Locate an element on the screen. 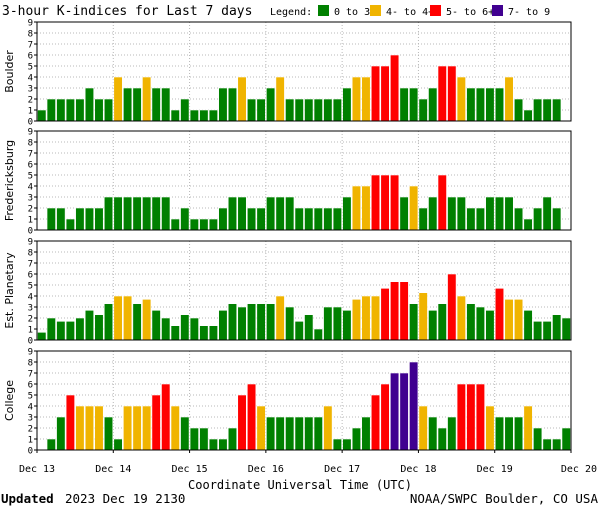 The width and height of the screenshot is (600, 510). panel-label: College is located at coordinates (9, 400).